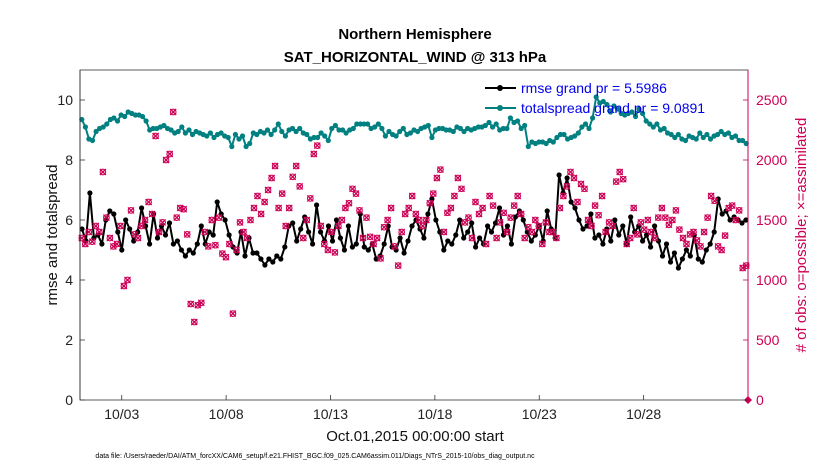 This screenshot has height=470, width=830. What do you see at coordinates (330, 414) in the screenshot?
I see `x-tick-label: 10/13` at bounding box center [330, 414].